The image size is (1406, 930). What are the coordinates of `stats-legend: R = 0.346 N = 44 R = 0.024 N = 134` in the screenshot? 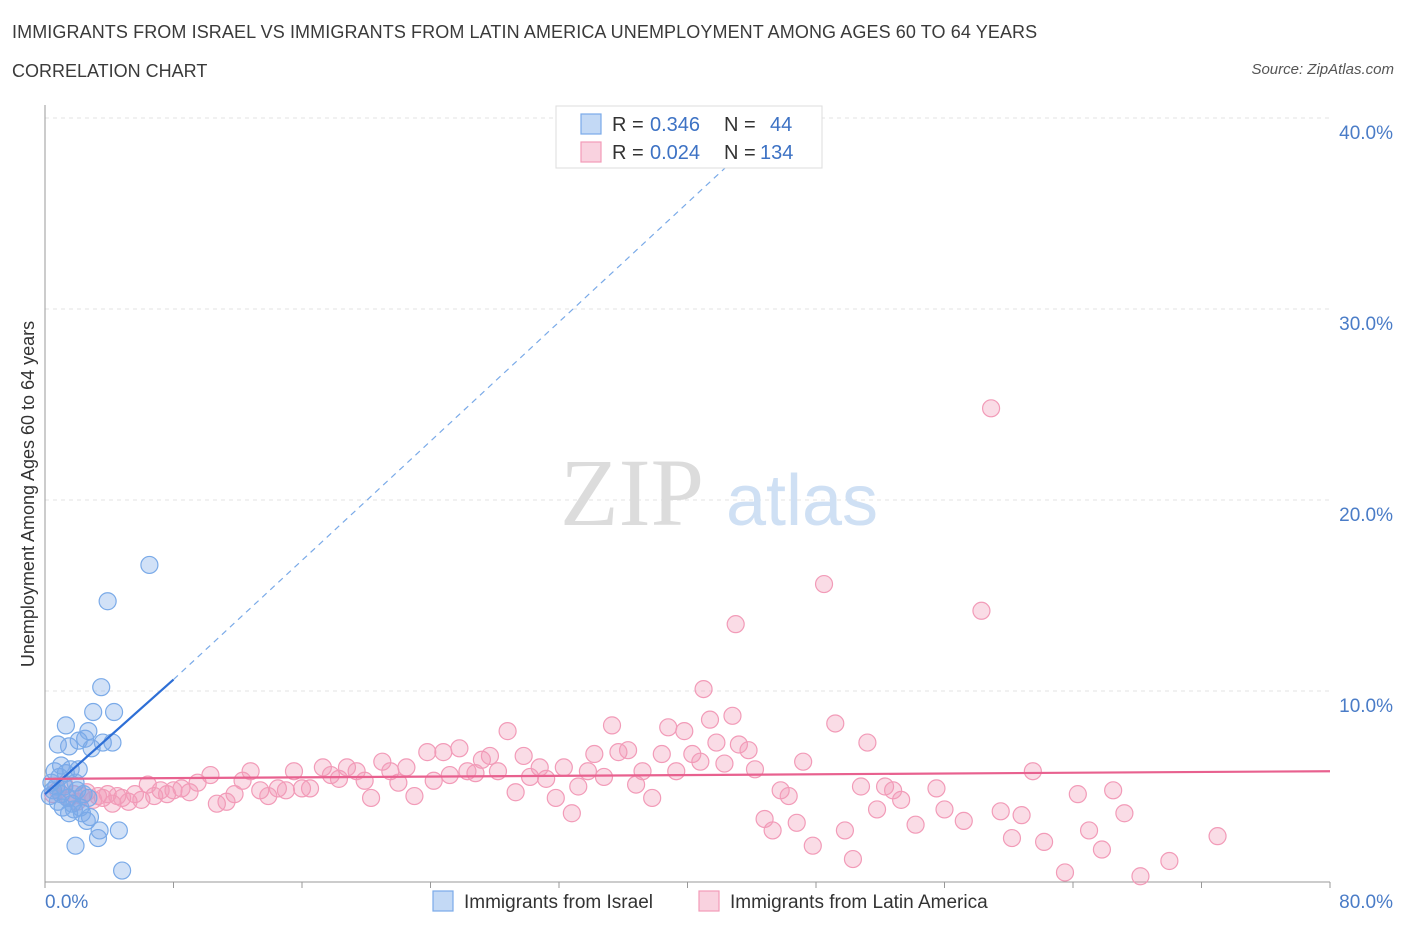 It's located at (689, 137).